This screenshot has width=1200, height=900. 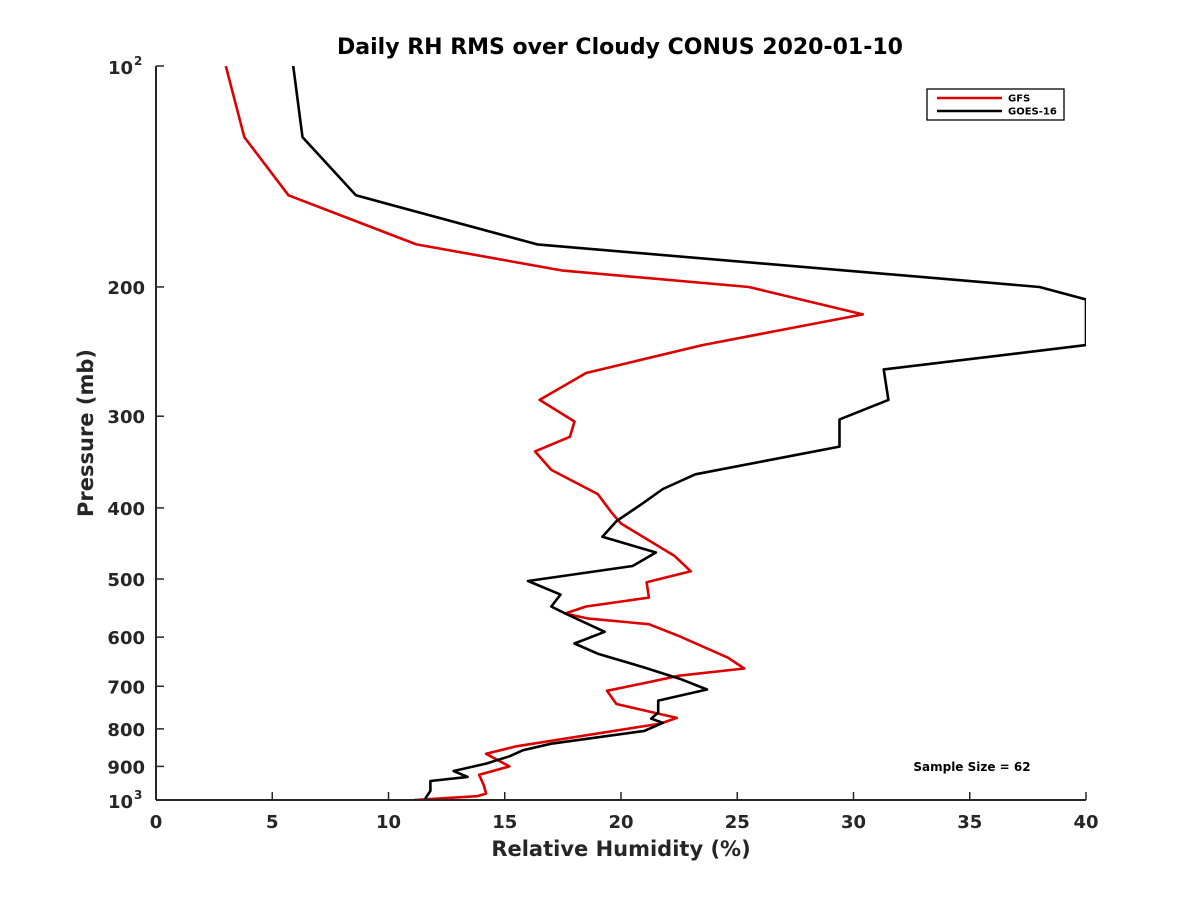 What do you see at coordinates (620, 849) in the screenshot?
I see `x-axis-label: Relative Humidity (%)` at bounding box center [620, 849].